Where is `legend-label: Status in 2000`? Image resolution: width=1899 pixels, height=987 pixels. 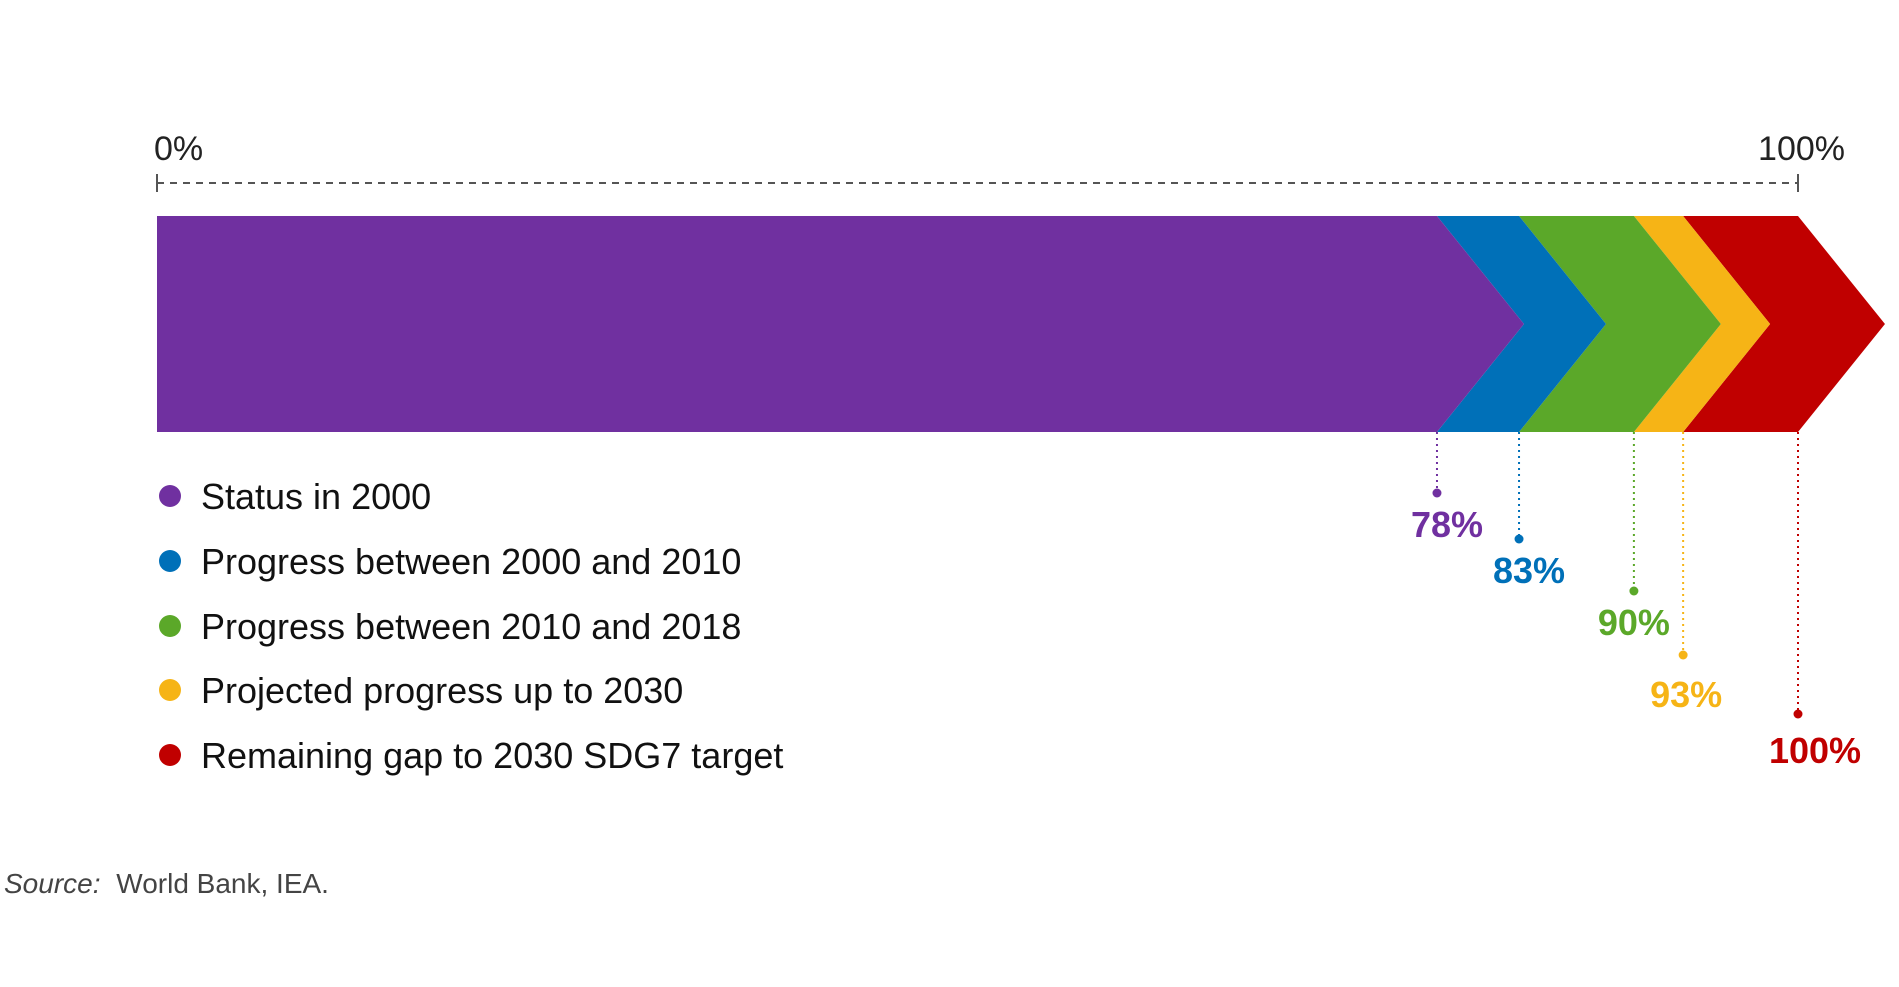 legend-label: Status in 2000 is located at coordinates (316, 496).